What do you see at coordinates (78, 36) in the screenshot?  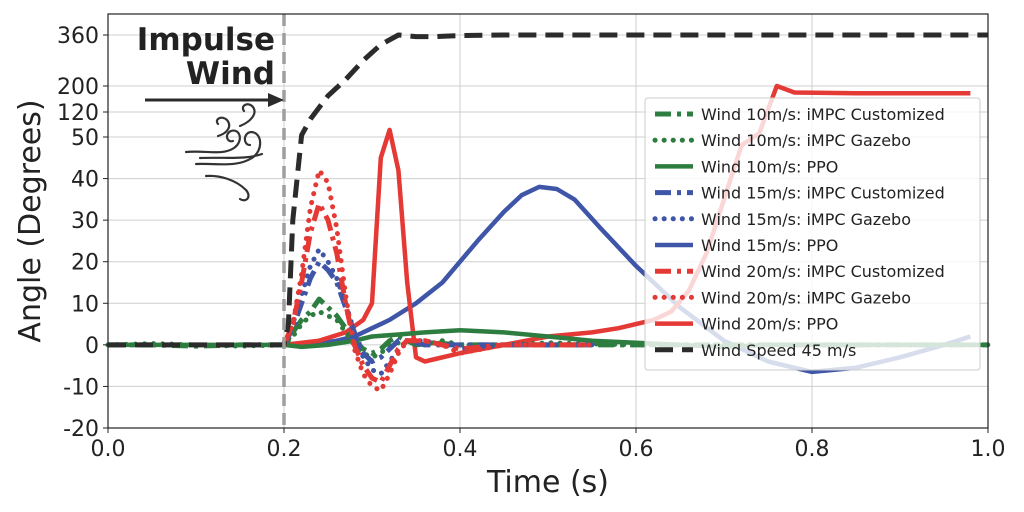 I see `y-tick-label: 360` at bounding box center [78, 36].